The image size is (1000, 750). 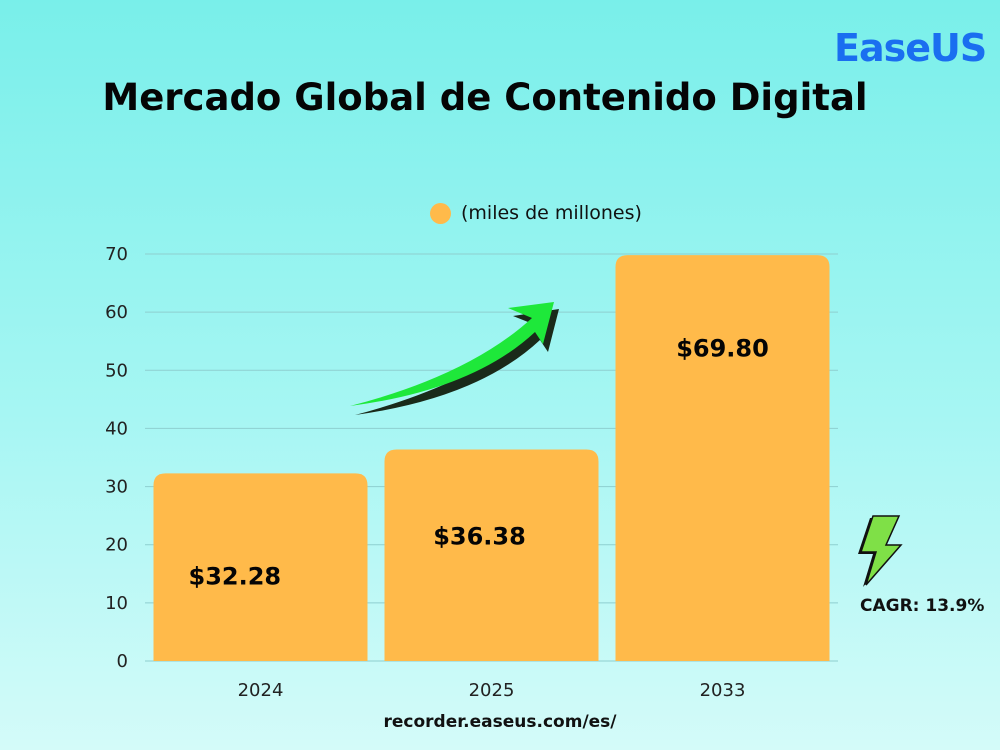 What do you see at coordinates (485, 97) in the screenshot?
I see `chart-title: Mercado Global de Contenido Digital` at bounding box center [485, 97].